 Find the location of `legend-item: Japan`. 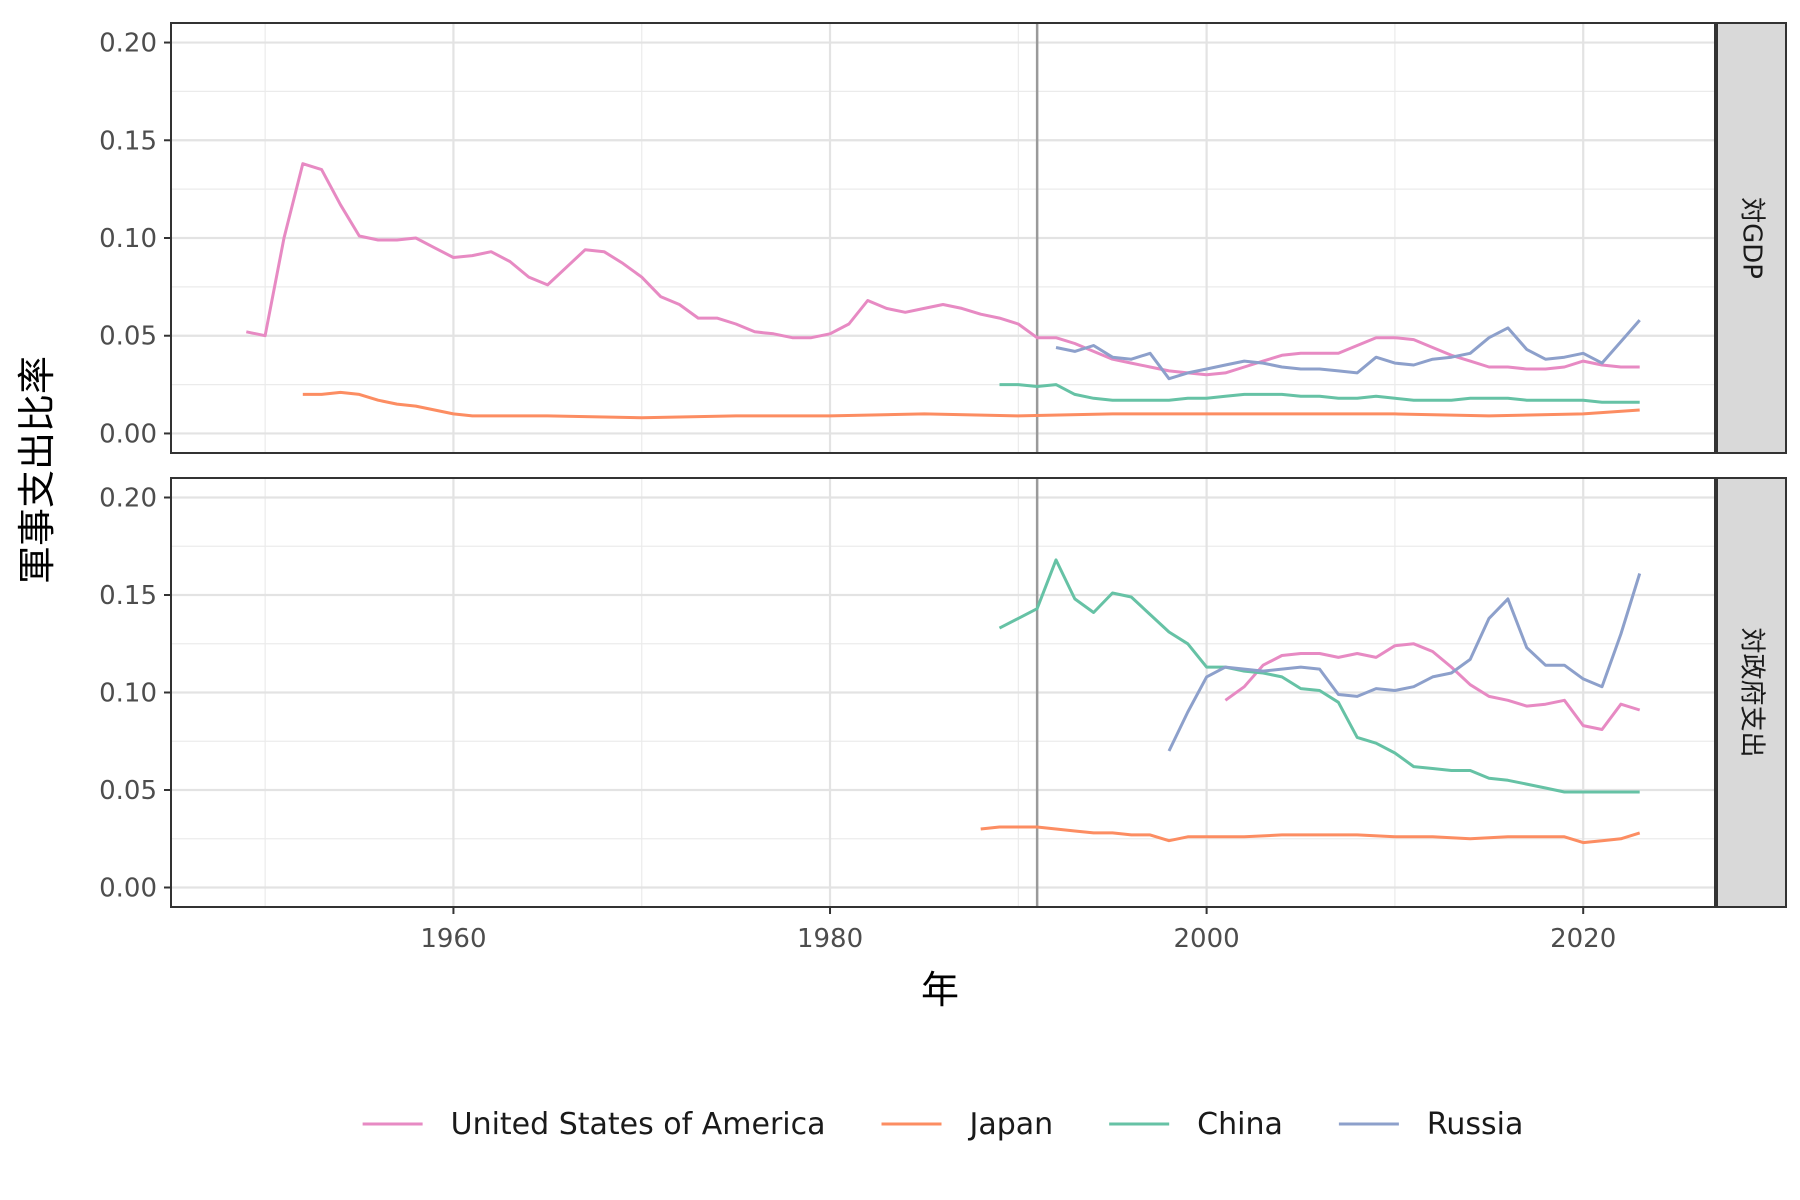

legend-item: Japan is located at coordinates (967, 1124).